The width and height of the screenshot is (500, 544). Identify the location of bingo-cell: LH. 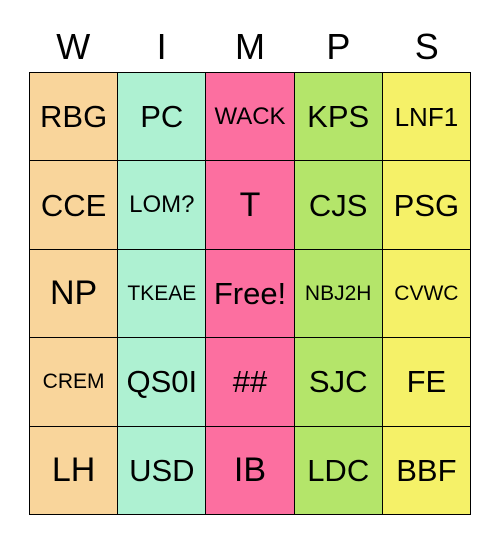
(74, 470).